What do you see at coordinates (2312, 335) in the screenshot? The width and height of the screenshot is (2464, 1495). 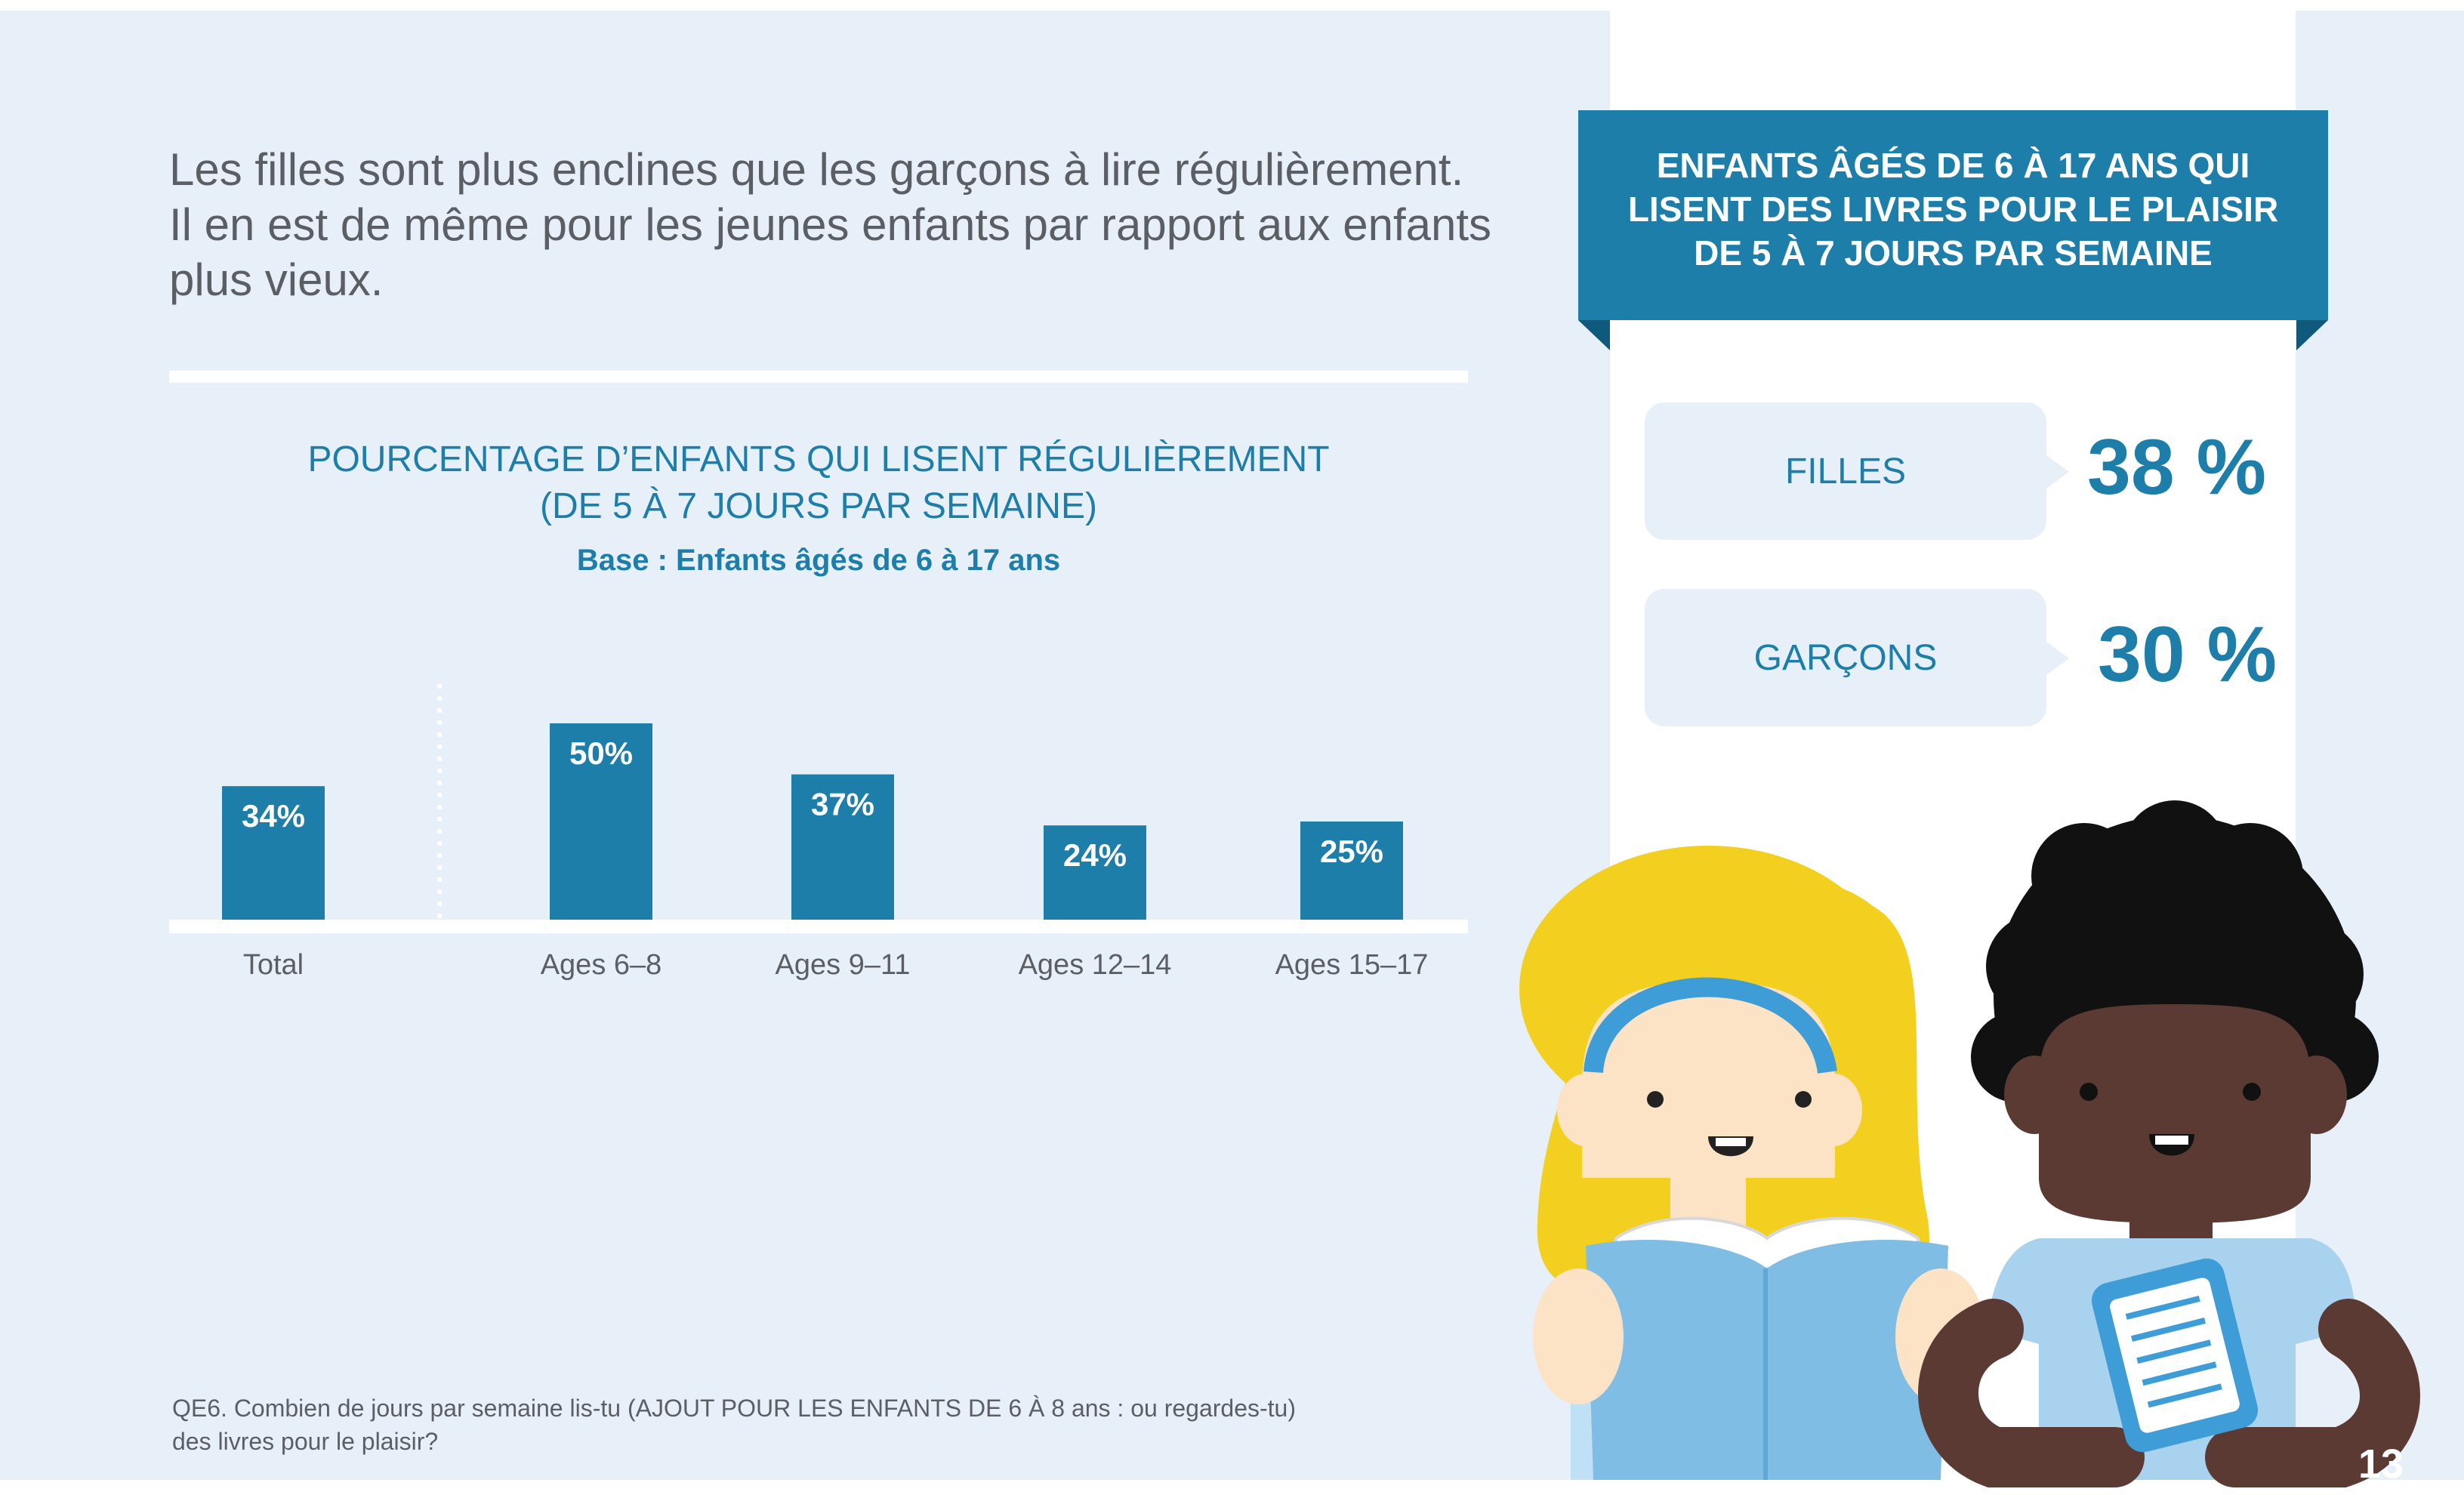 I see `banner-fold-right` at bounding box center [2312, 335].